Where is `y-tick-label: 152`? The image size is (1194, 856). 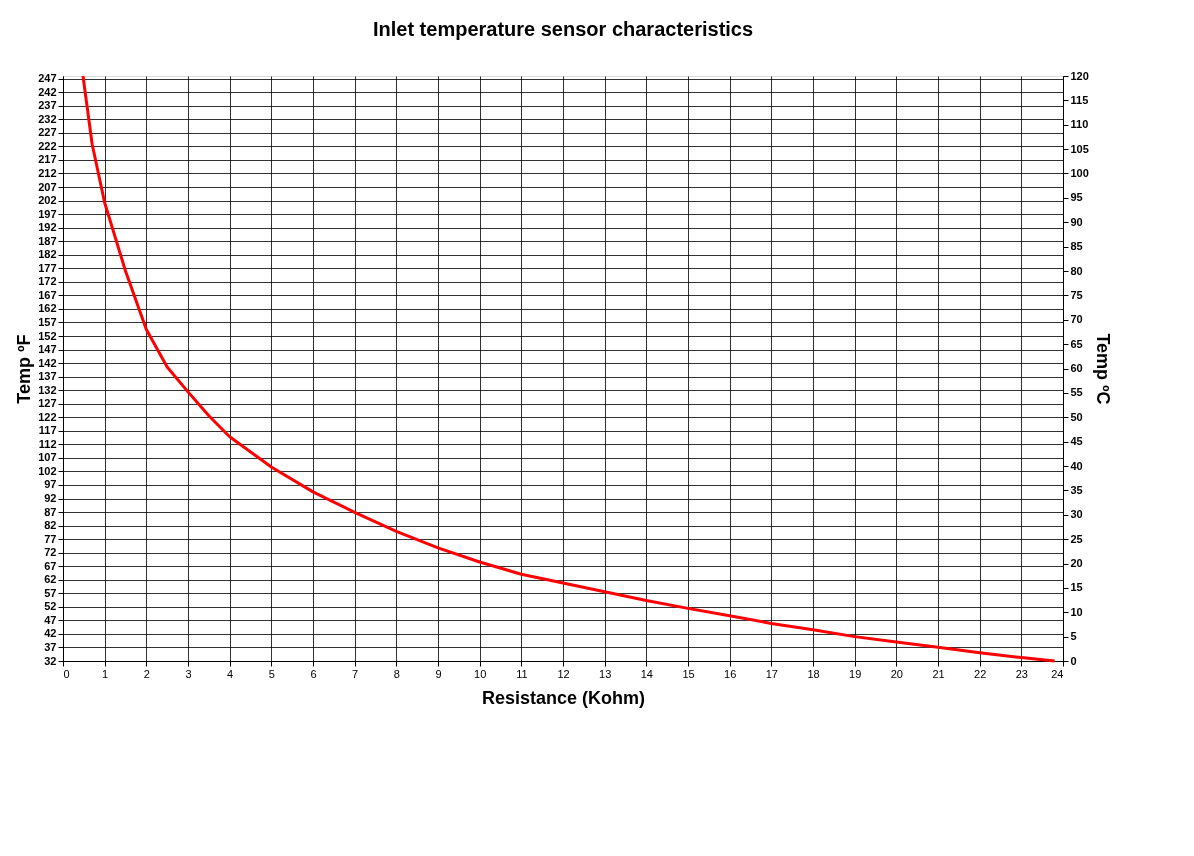 y-tick-label: 152 is located at coordinates (47, 335).